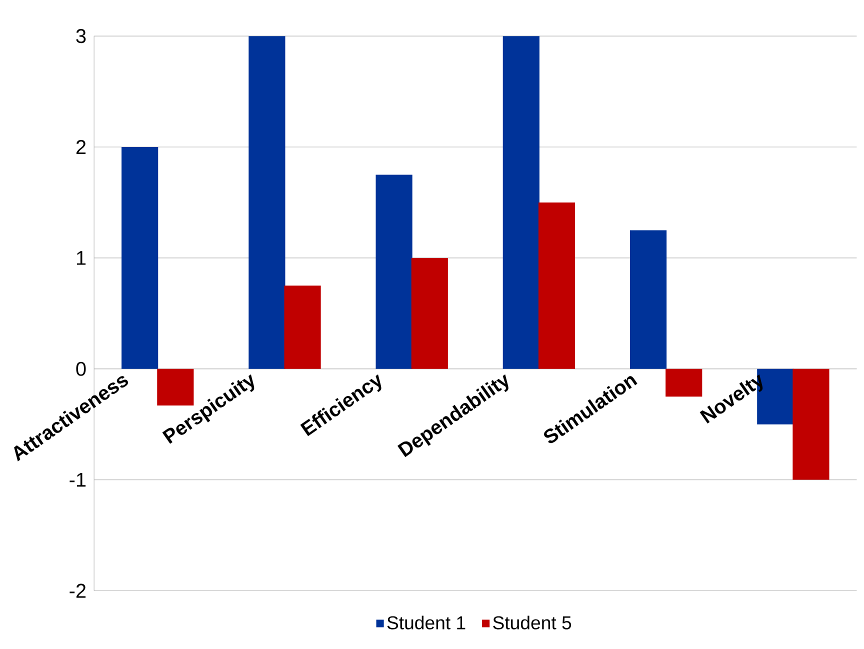 Image resolution: width=864 pixels, height=649 pixels. I want to click on y-tick-label: -1, so click(78, 479).